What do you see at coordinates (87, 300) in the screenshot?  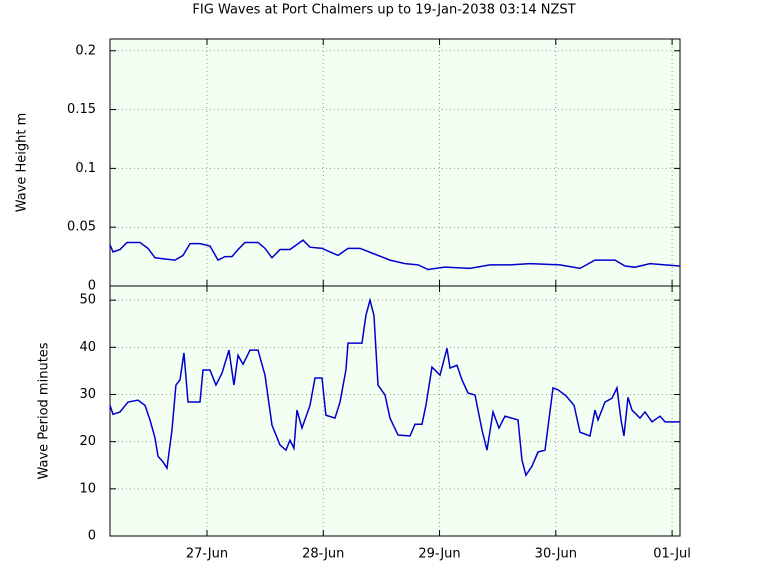 I see `y-tick-label: 50` at bounding box center [87, 300].